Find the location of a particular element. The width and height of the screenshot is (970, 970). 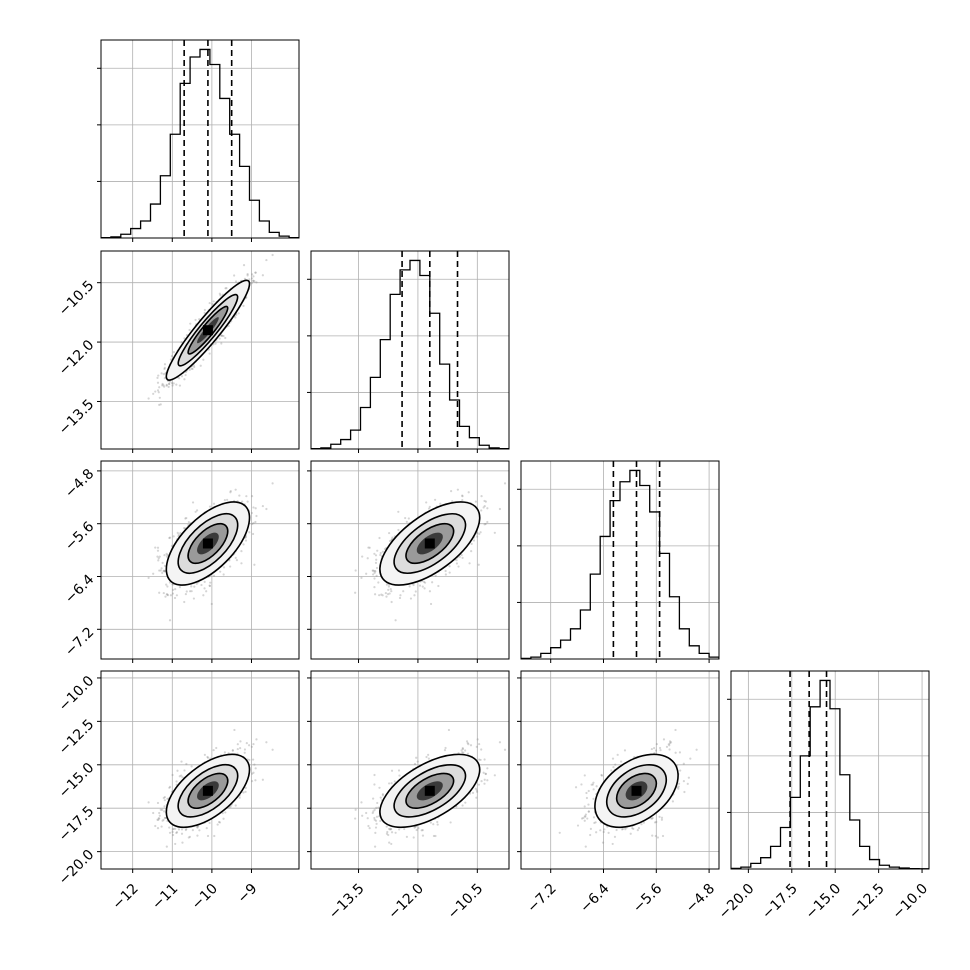

panel-1-0: −13.5−12.0−10.5 is located at coordinates (178, 351).